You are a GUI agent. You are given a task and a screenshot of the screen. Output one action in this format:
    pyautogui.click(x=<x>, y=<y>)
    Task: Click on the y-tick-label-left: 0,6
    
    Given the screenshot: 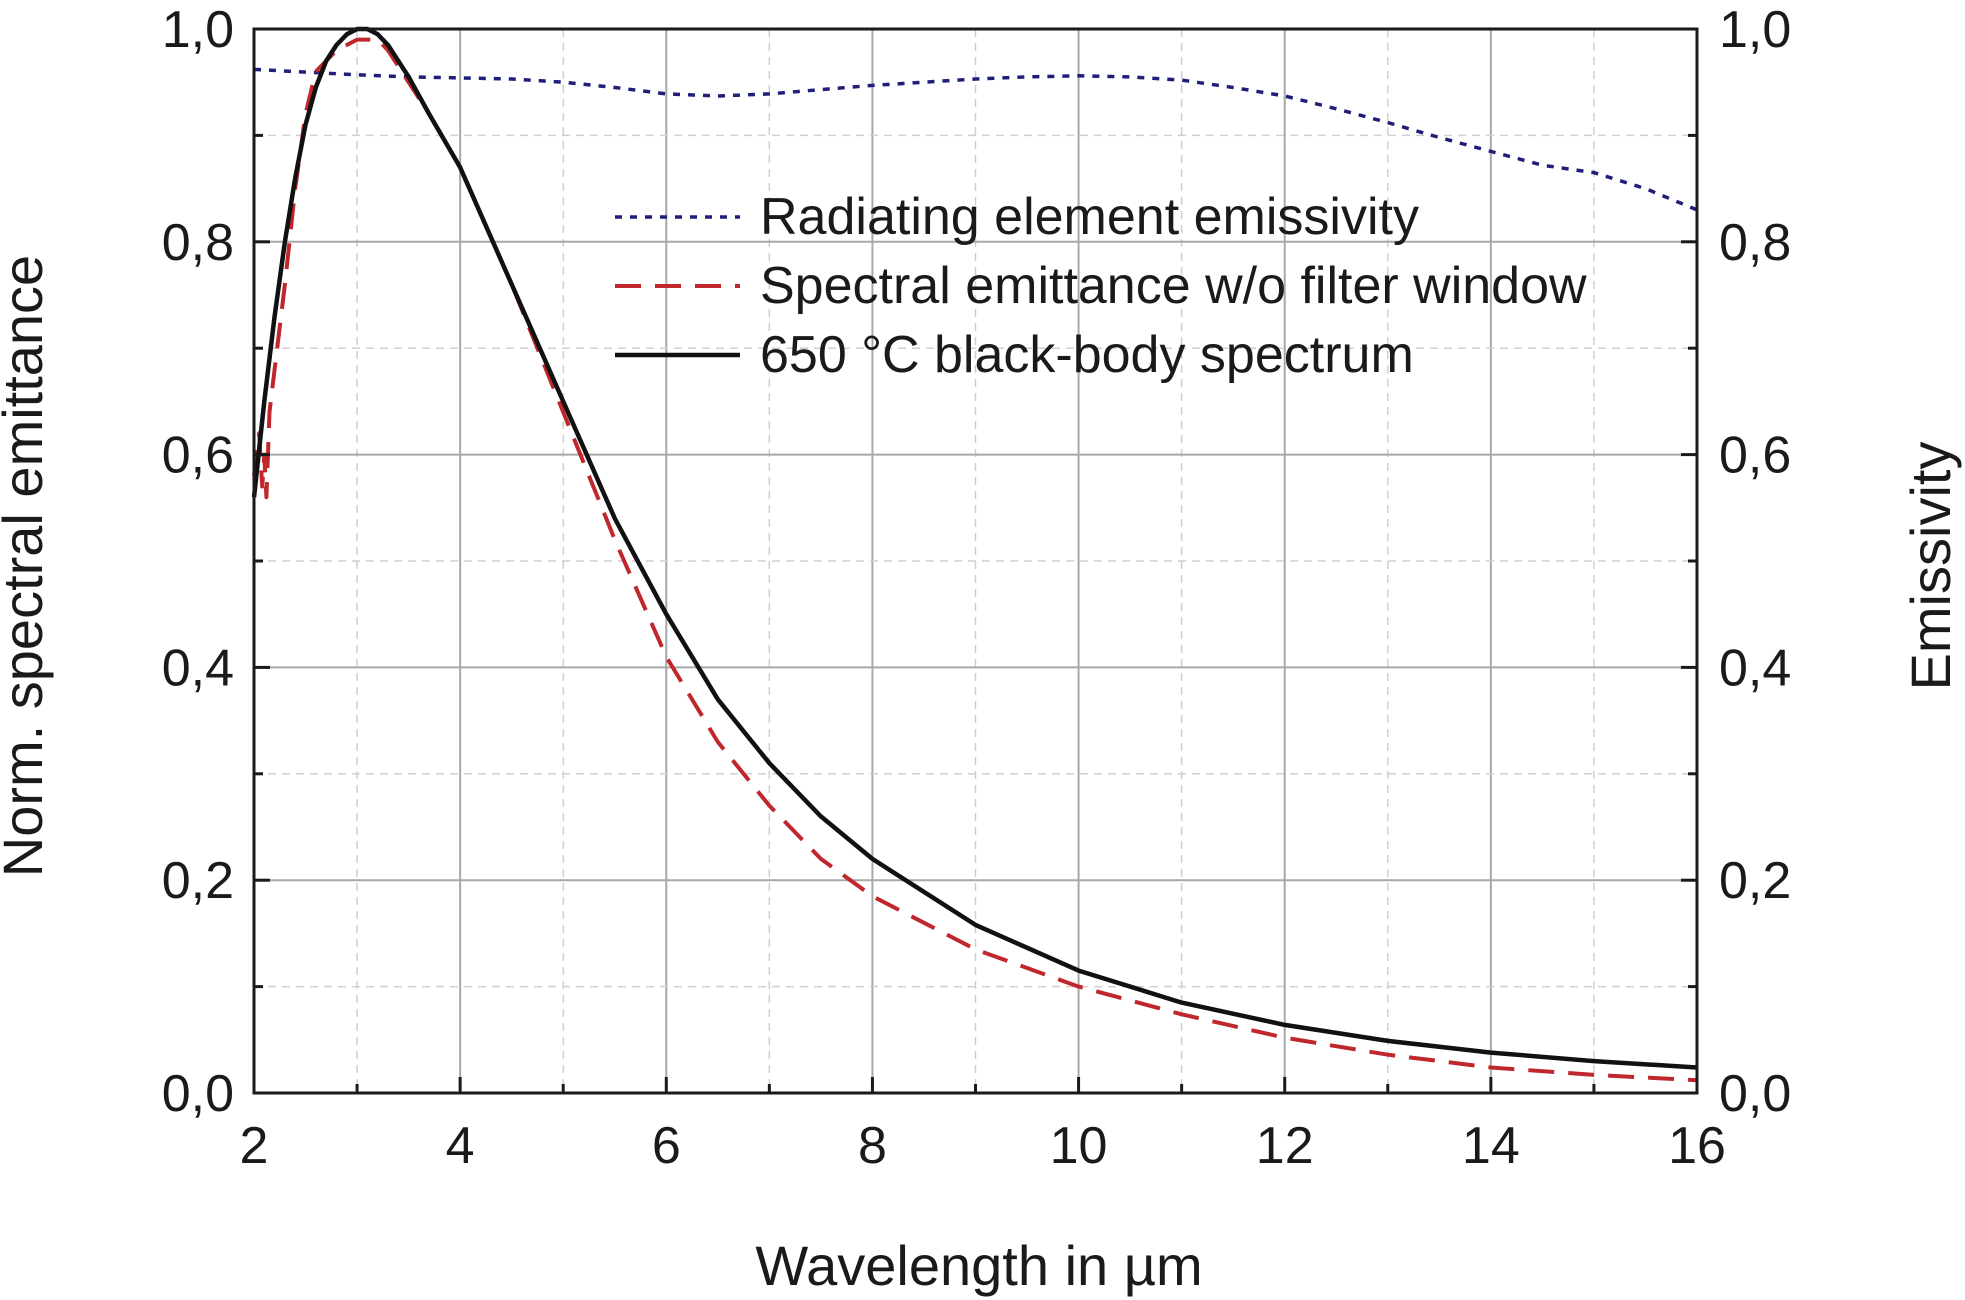 What is the action you would take?
    pyautogui.click(x=198, y=456)
    